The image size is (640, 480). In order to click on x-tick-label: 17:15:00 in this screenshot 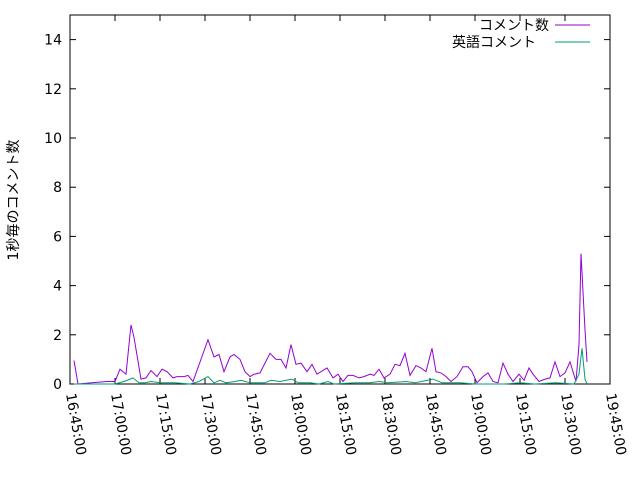, I will do `click(165, 424)`.